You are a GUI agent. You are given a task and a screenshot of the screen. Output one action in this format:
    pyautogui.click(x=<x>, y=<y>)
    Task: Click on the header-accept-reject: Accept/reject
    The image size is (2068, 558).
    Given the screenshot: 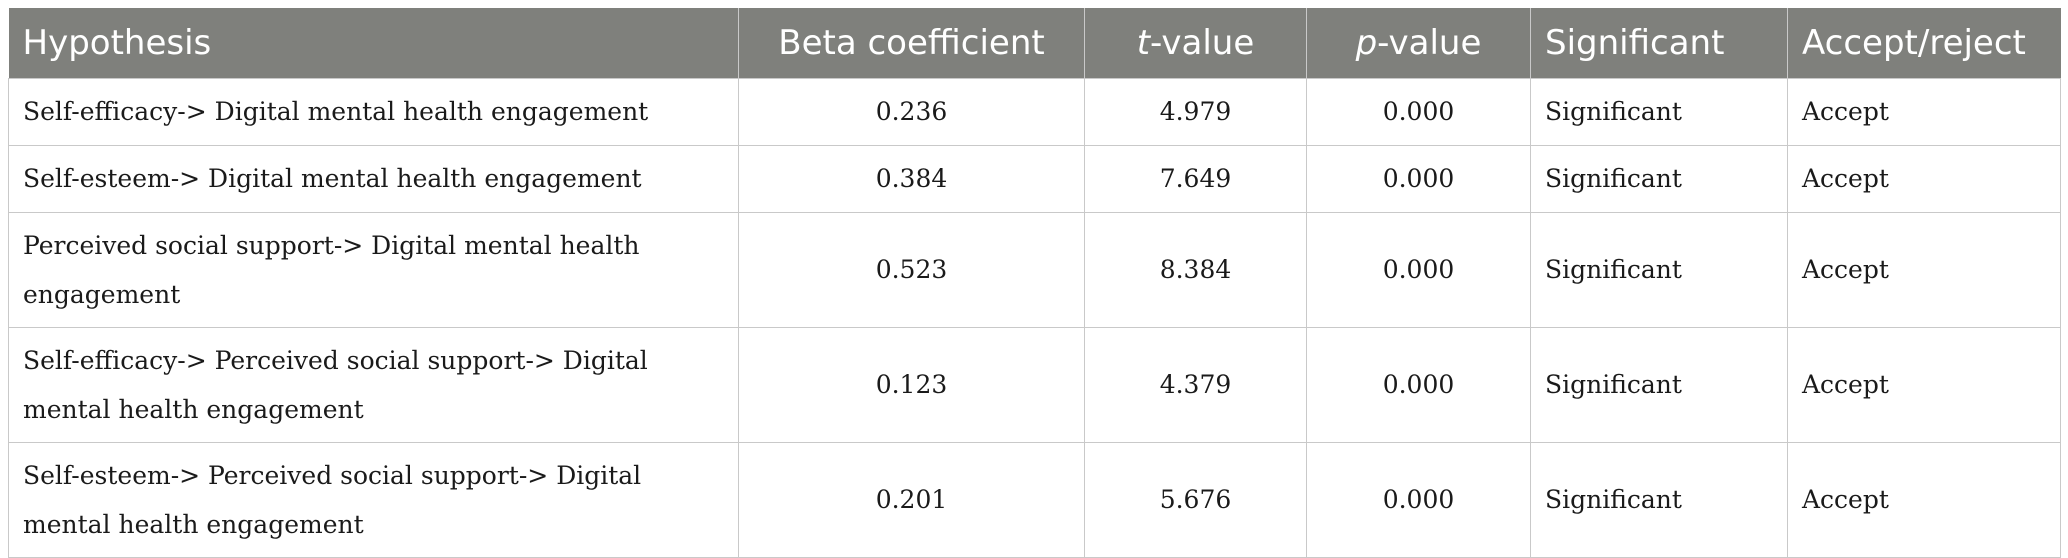 What is the action you would take?
    pyautogui.click(x=1924, y=43)
    